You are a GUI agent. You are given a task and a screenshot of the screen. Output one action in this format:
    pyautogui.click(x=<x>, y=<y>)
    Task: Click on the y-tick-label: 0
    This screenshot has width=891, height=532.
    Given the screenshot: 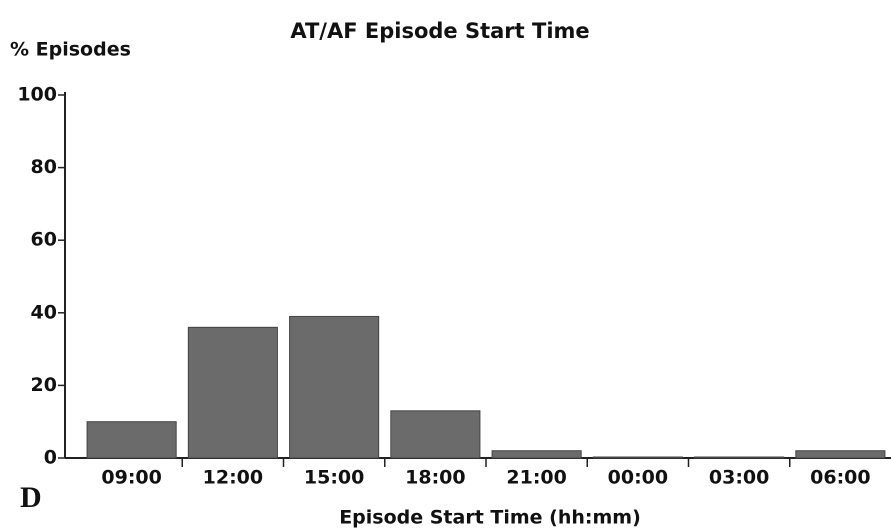 What is the action you would take?
    pyautogui.click(x=50, y=458)
    